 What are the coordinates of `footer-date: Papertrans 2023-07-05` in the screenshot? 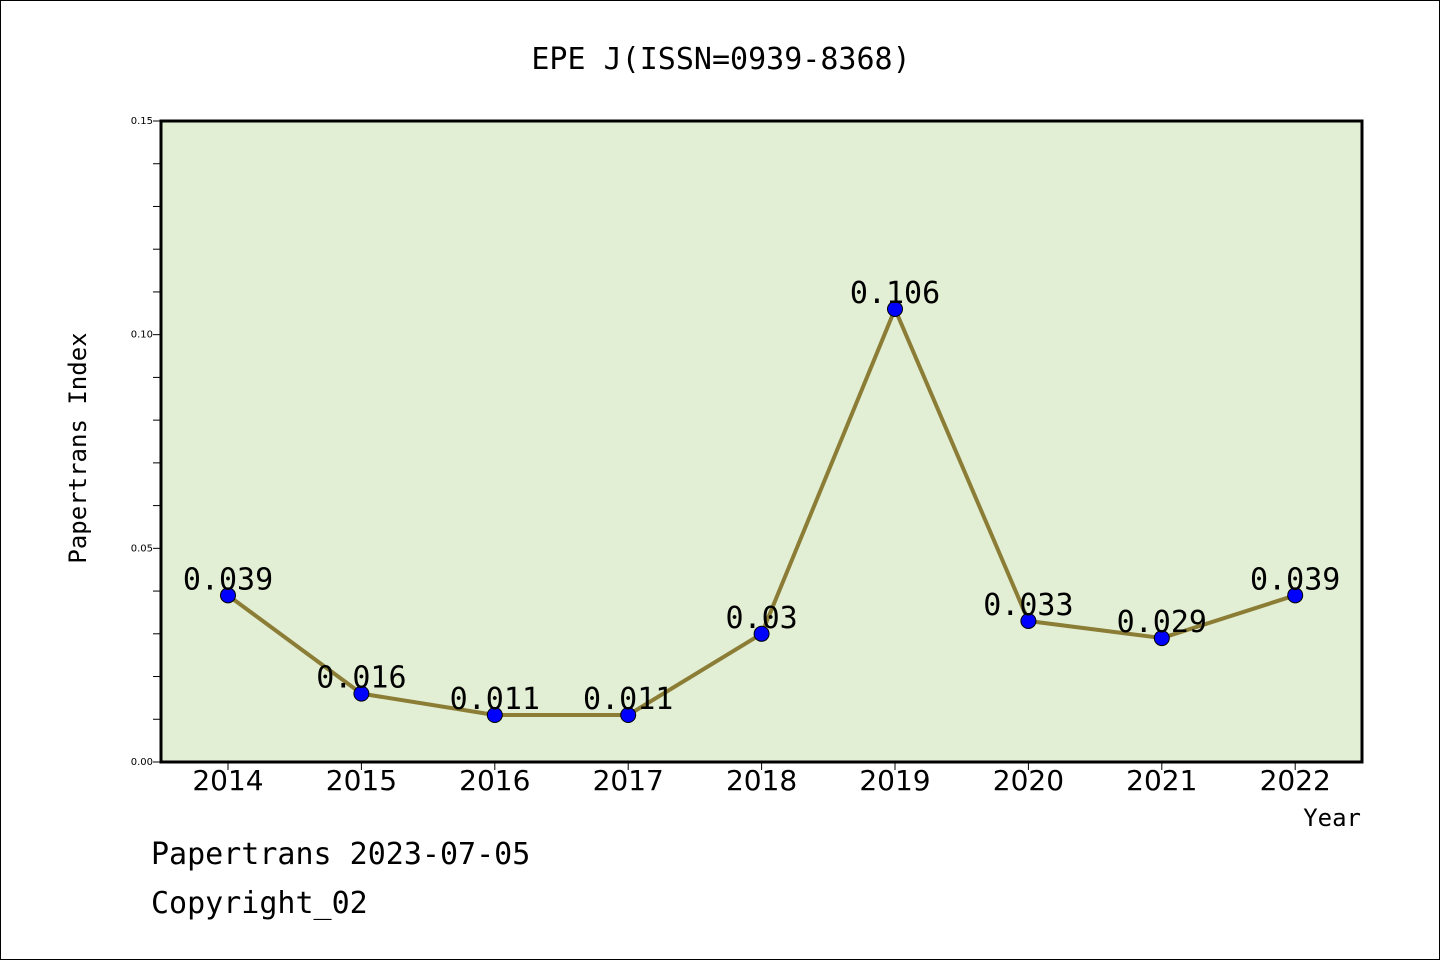 It's located at (341, 854).